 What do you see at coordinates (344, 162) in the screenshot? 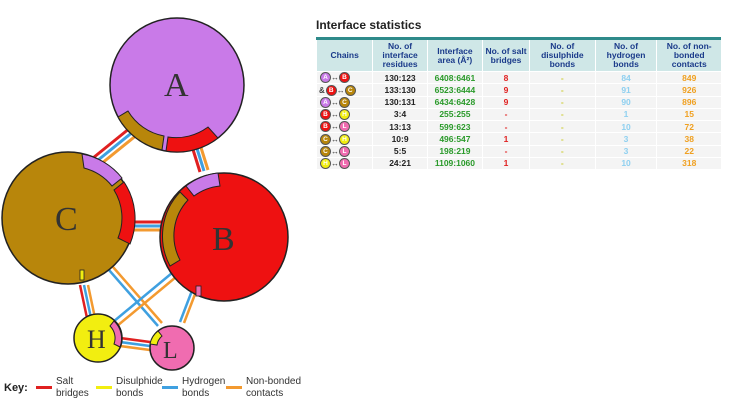
I see `chains-cell: H ↔ L` at bounding box center [344, 162].